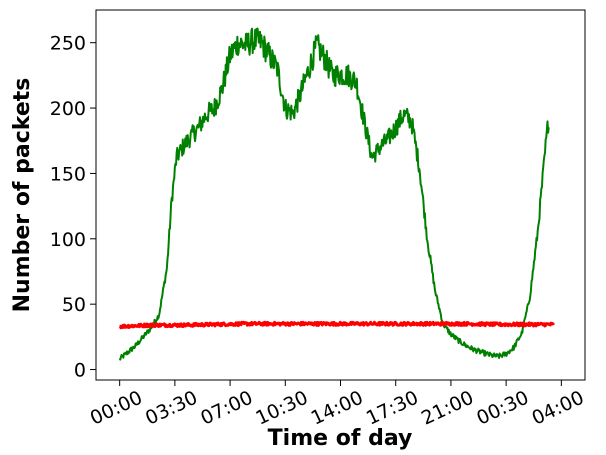  I want to click on y-tick-label: 250, so click(68, 44).